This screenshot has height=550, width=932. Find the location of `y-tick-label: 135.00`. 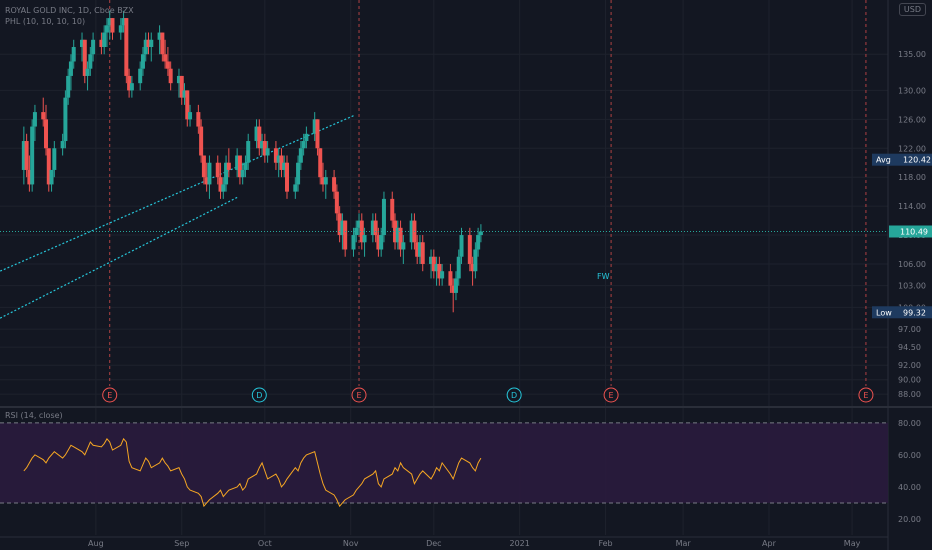

y-tick-label: 135.00 is located at coordinates (912, 54).